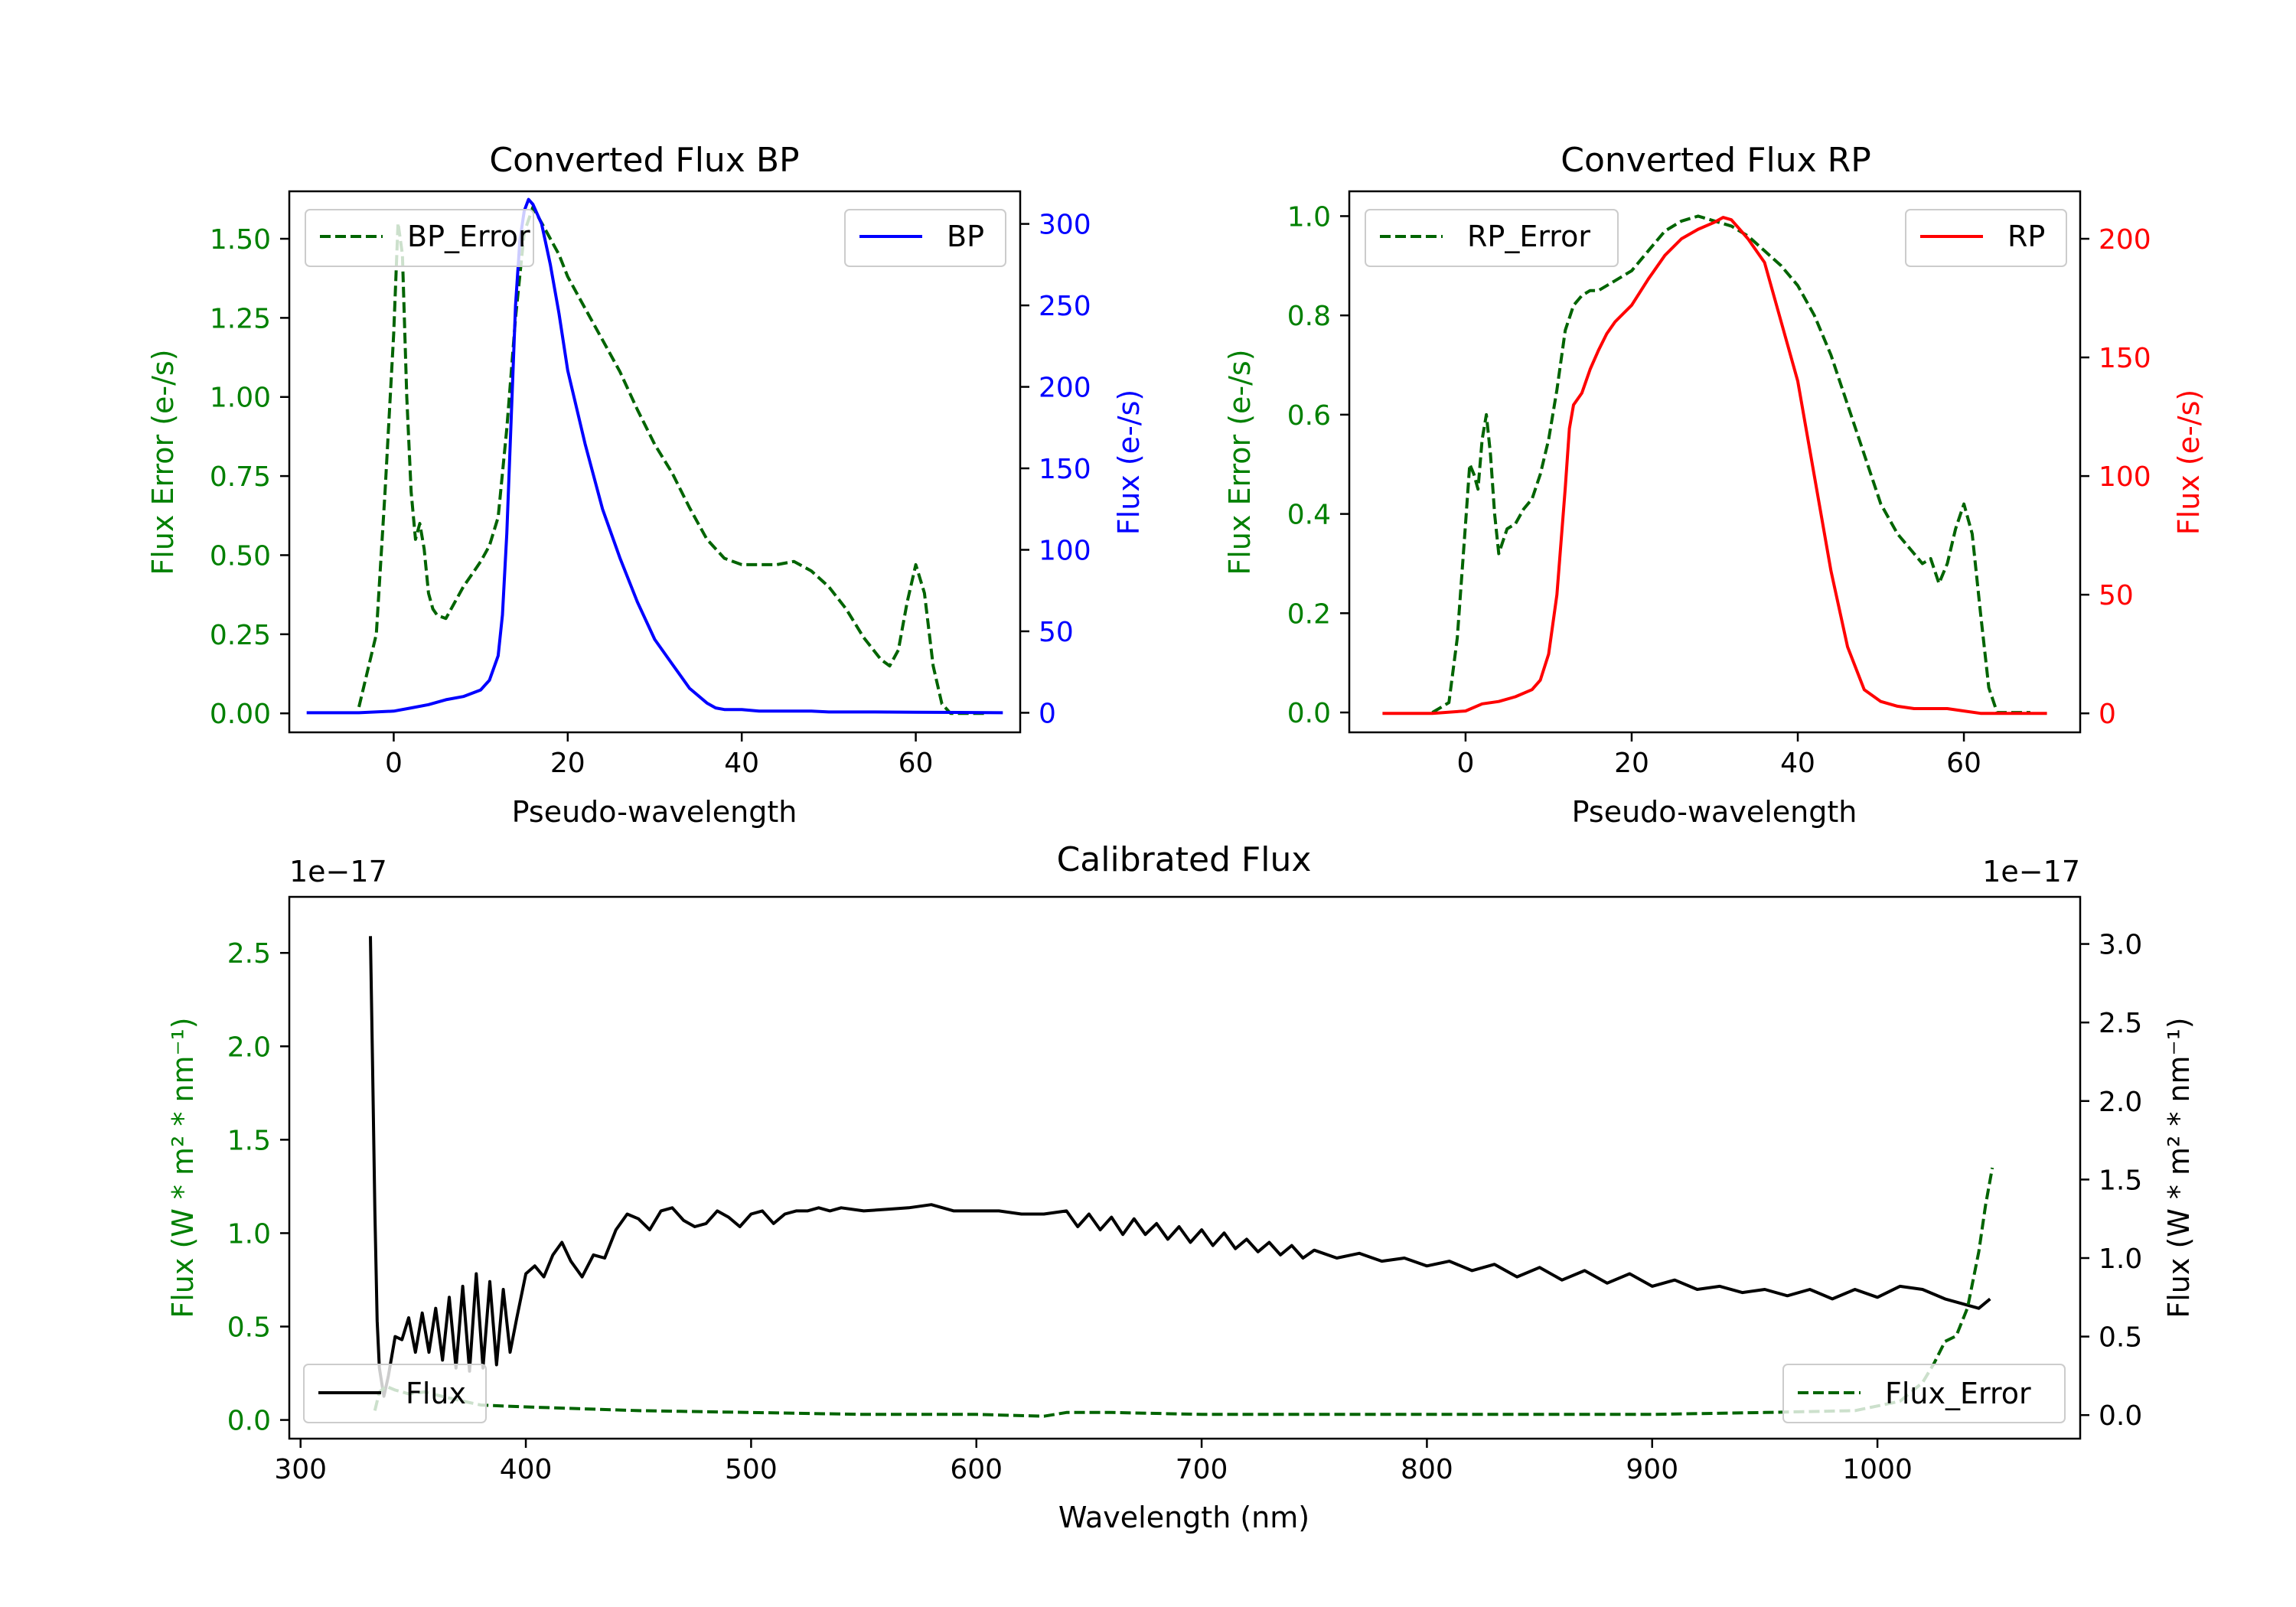 The width and height of the screenshot is (2296, 1607). What do you see at coordinates (1877, 1470) in the screenshot?
I see `cal-xtick-label: 1000` at bounding box center [1877, 1470].